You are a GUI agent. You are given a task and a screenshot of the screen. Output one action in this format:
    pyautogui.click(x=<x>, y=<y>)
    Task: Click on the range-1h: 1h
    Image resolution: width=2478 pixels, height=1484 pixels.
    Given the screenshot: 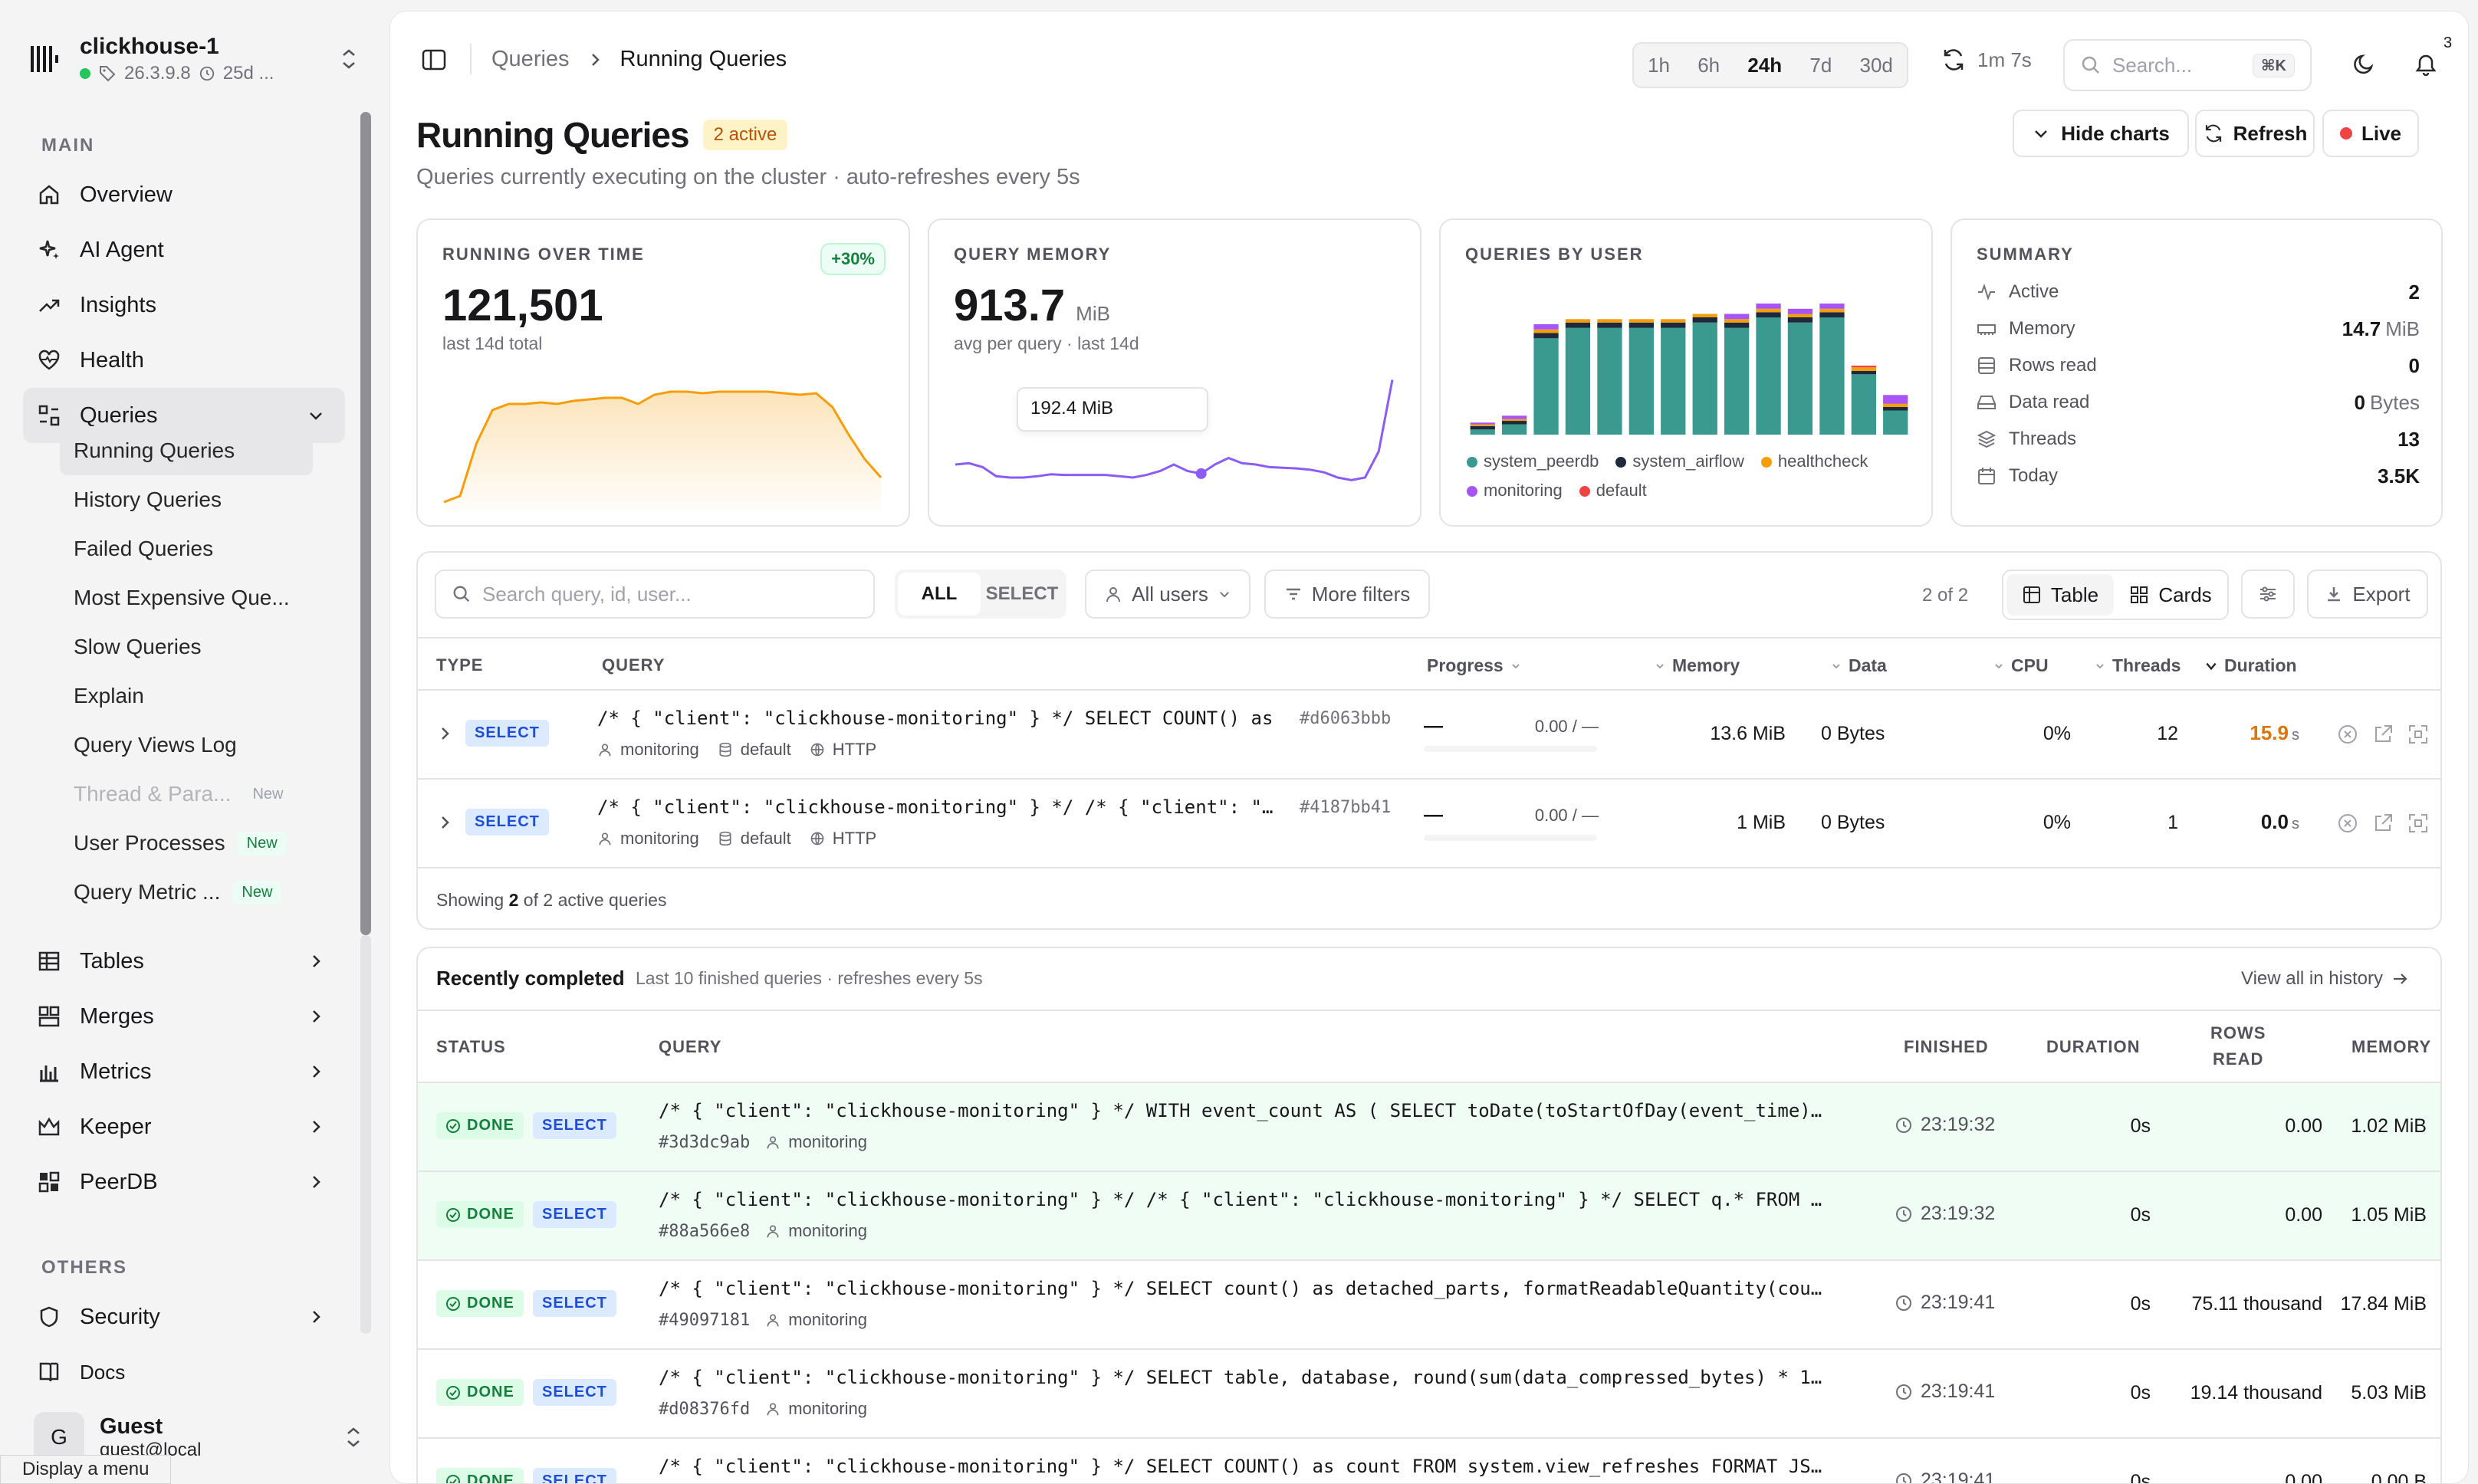 What is the action you would take?
    pyautogui.click(x=1659, y=65)
    